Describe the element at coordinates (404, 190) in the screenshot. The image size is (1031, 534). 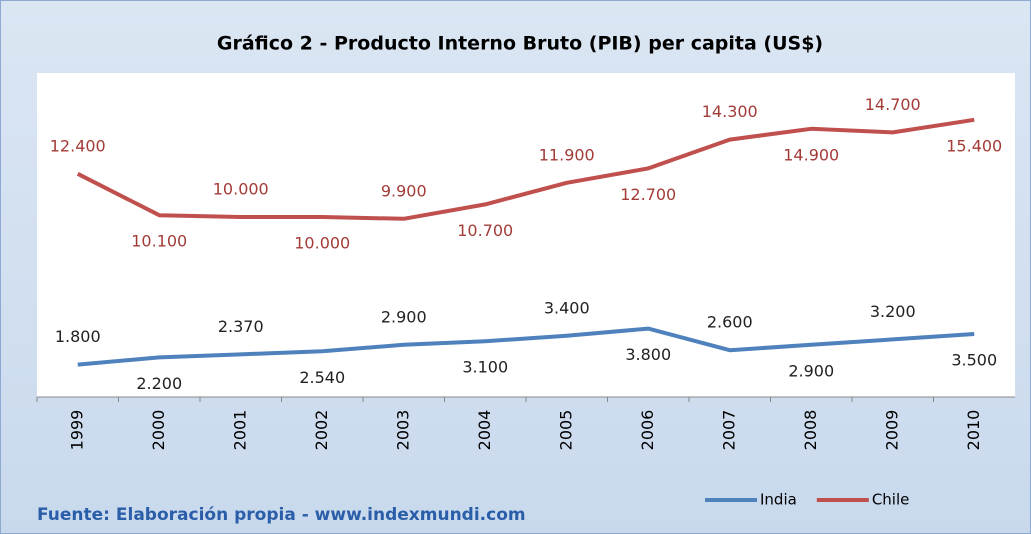
I see `data-label: 9.900` at that location.